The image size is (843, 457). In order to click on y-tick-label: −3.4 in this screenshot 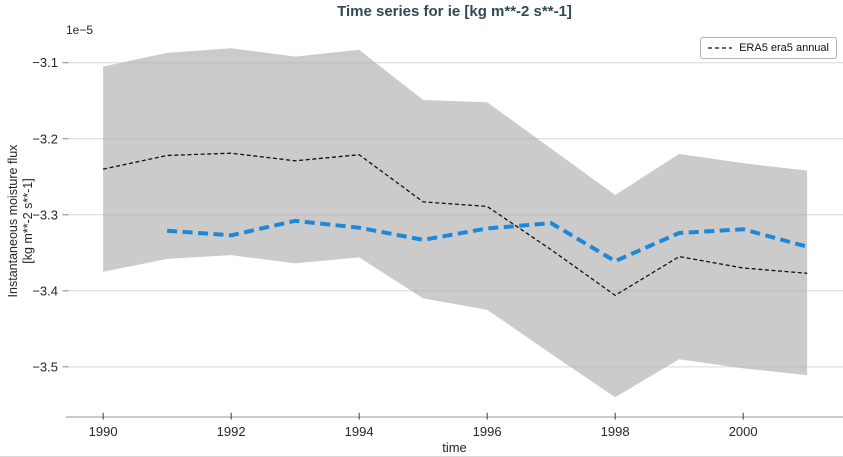, I will do `click(45, 290)`.